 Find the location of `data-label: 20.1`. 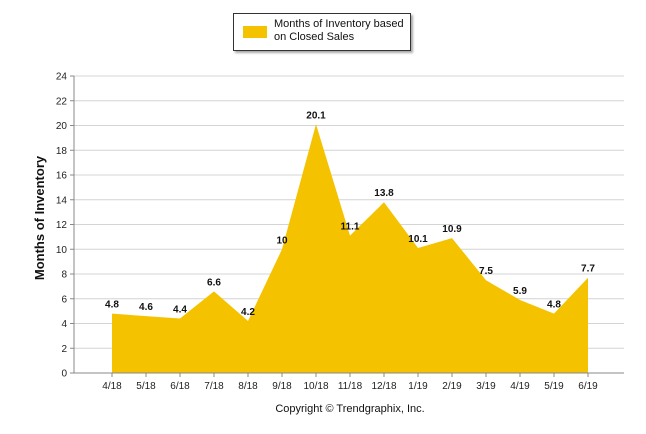

data-label: 20.1 is located at coordinates (316, 115).